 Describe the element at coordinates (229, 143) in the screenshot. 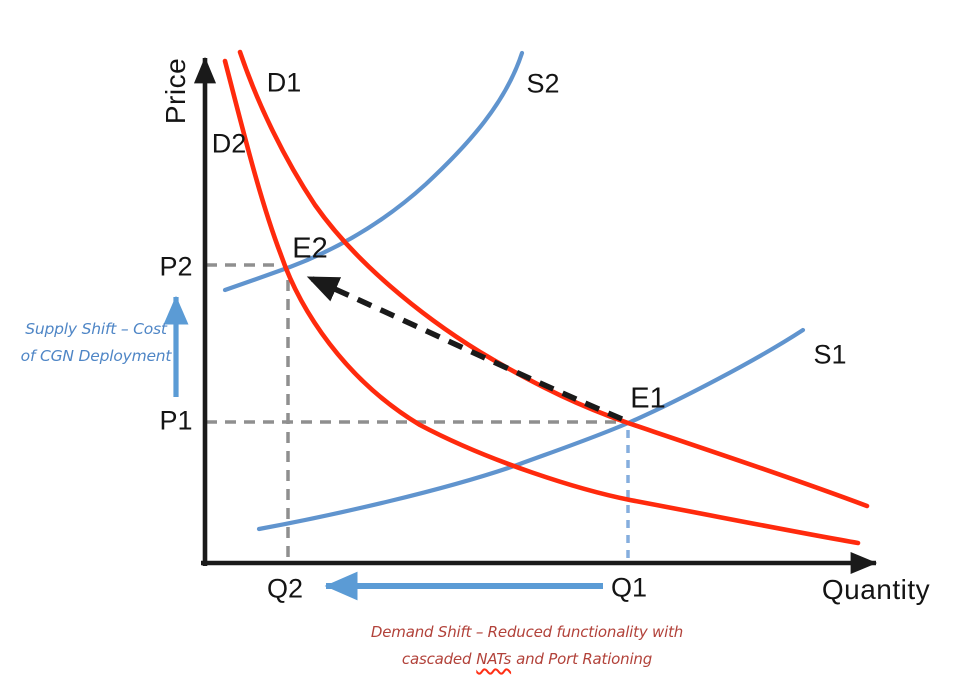

I see `curve-label-d2: D2` at that location.